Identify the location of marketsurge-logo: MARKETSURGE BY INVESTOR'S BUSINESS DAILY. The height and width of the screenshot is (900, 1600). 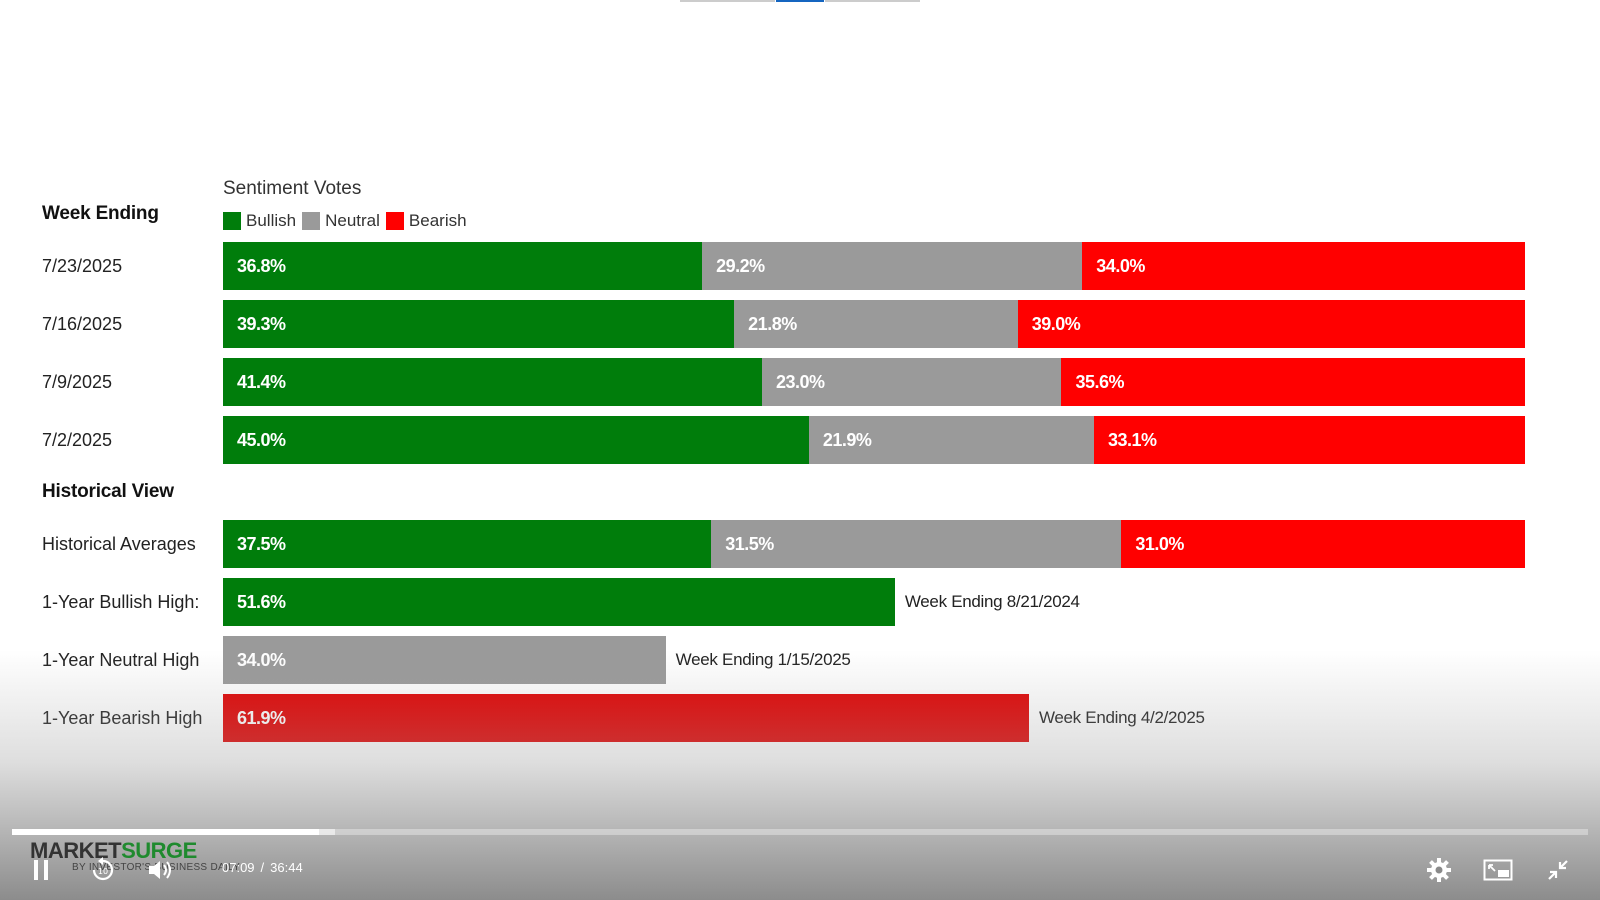
(135, 855).